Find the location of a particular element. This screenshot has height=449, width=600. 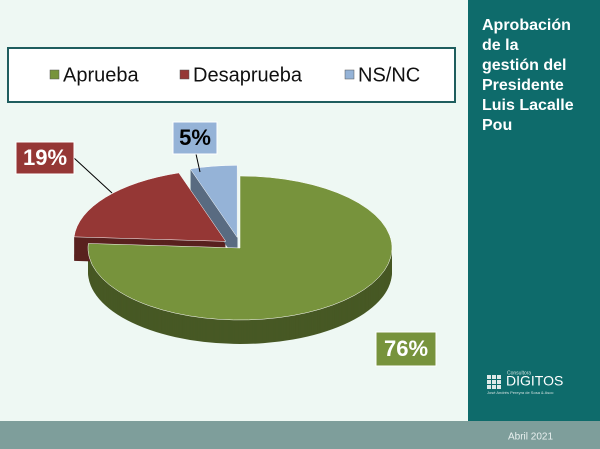

value-label: 76% is located at coordinates (406, 348).